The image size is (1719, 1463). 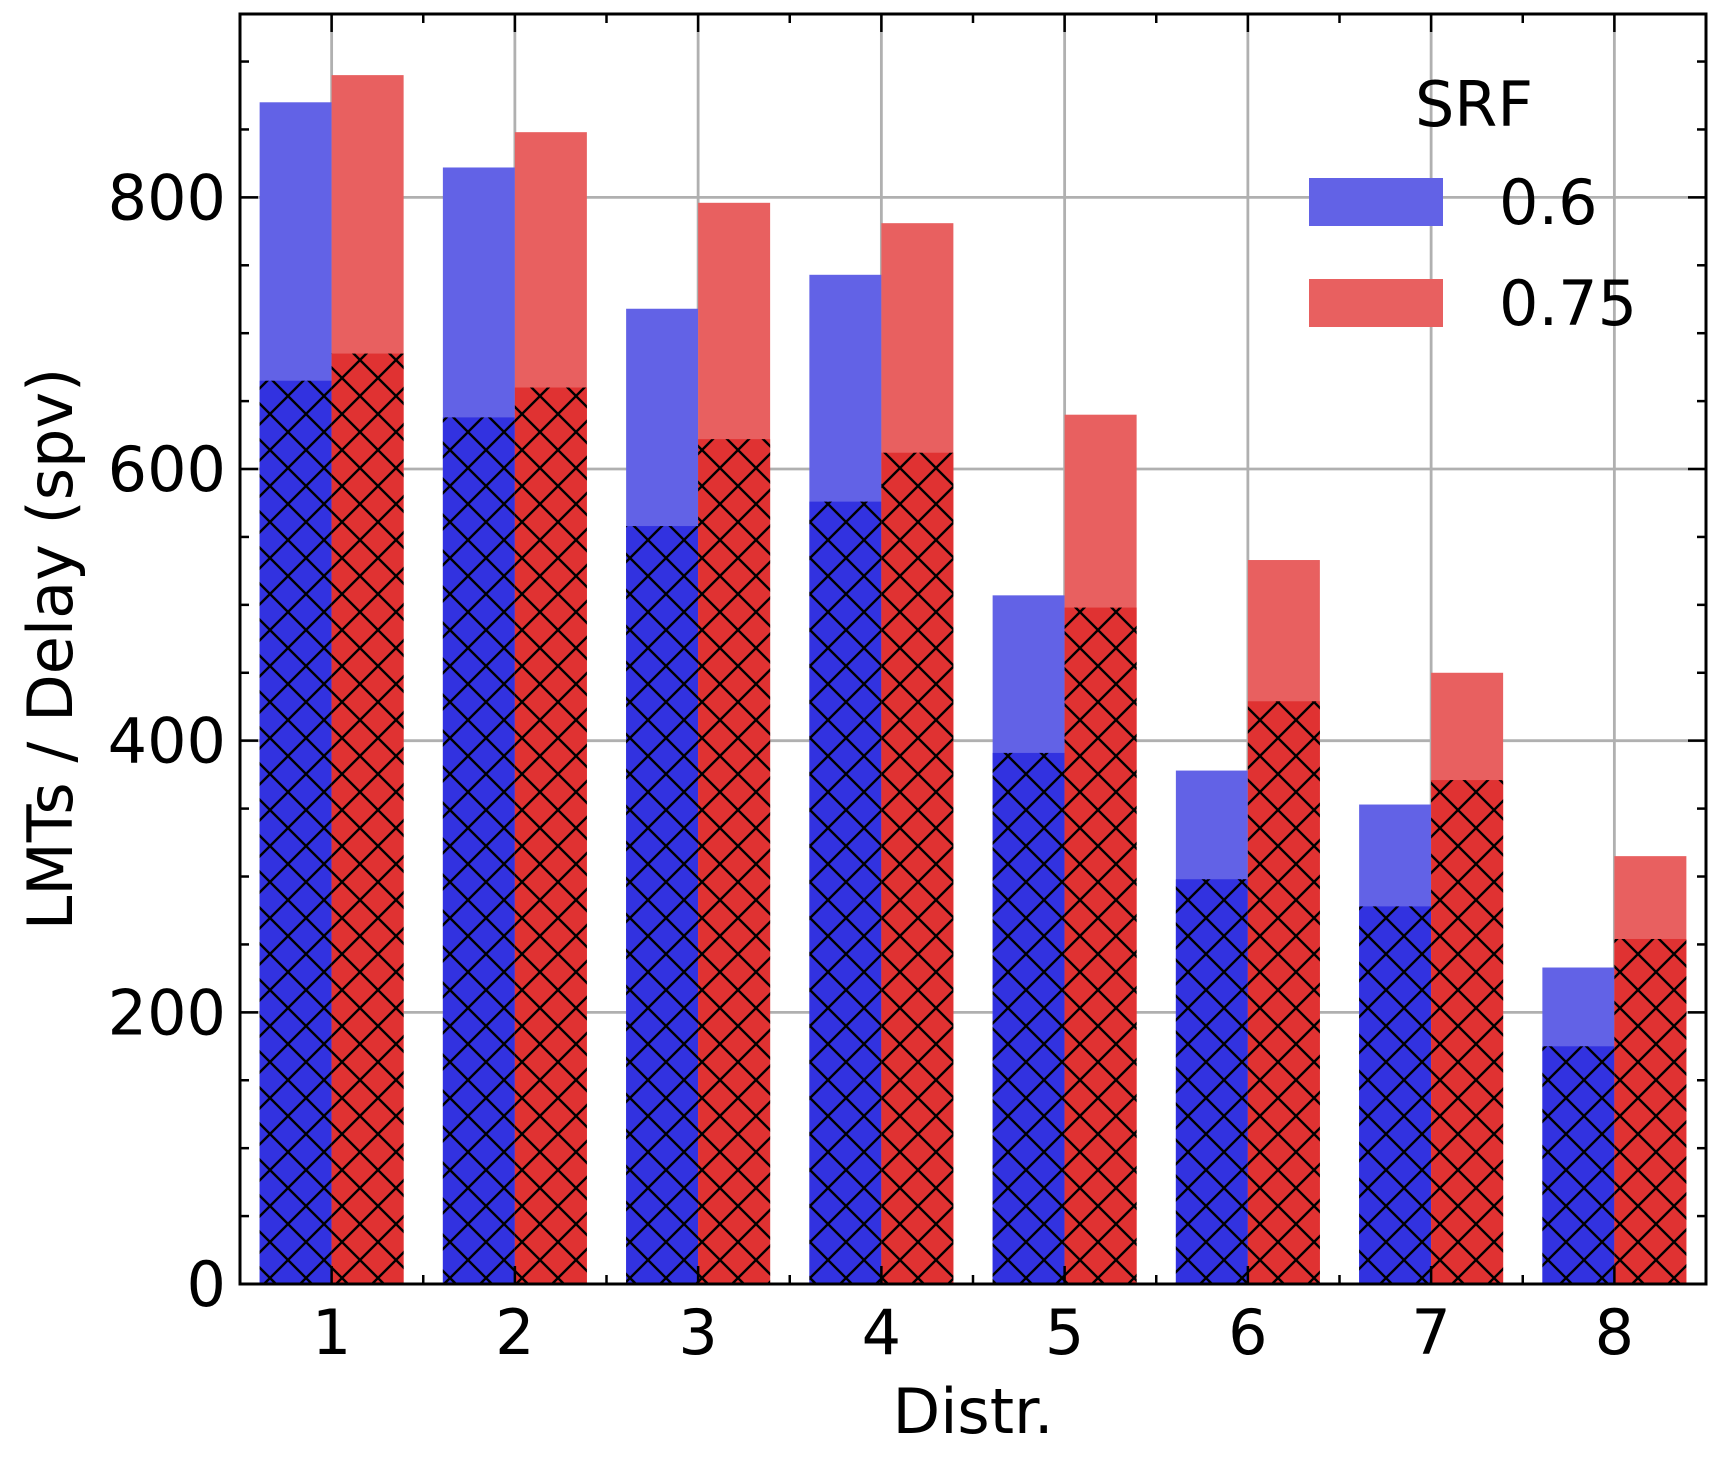 What do you see at coordinates (1064, 1332) in the screenshot?
I see `x-tick-label: 5` at bounding box center [1064, 1332].